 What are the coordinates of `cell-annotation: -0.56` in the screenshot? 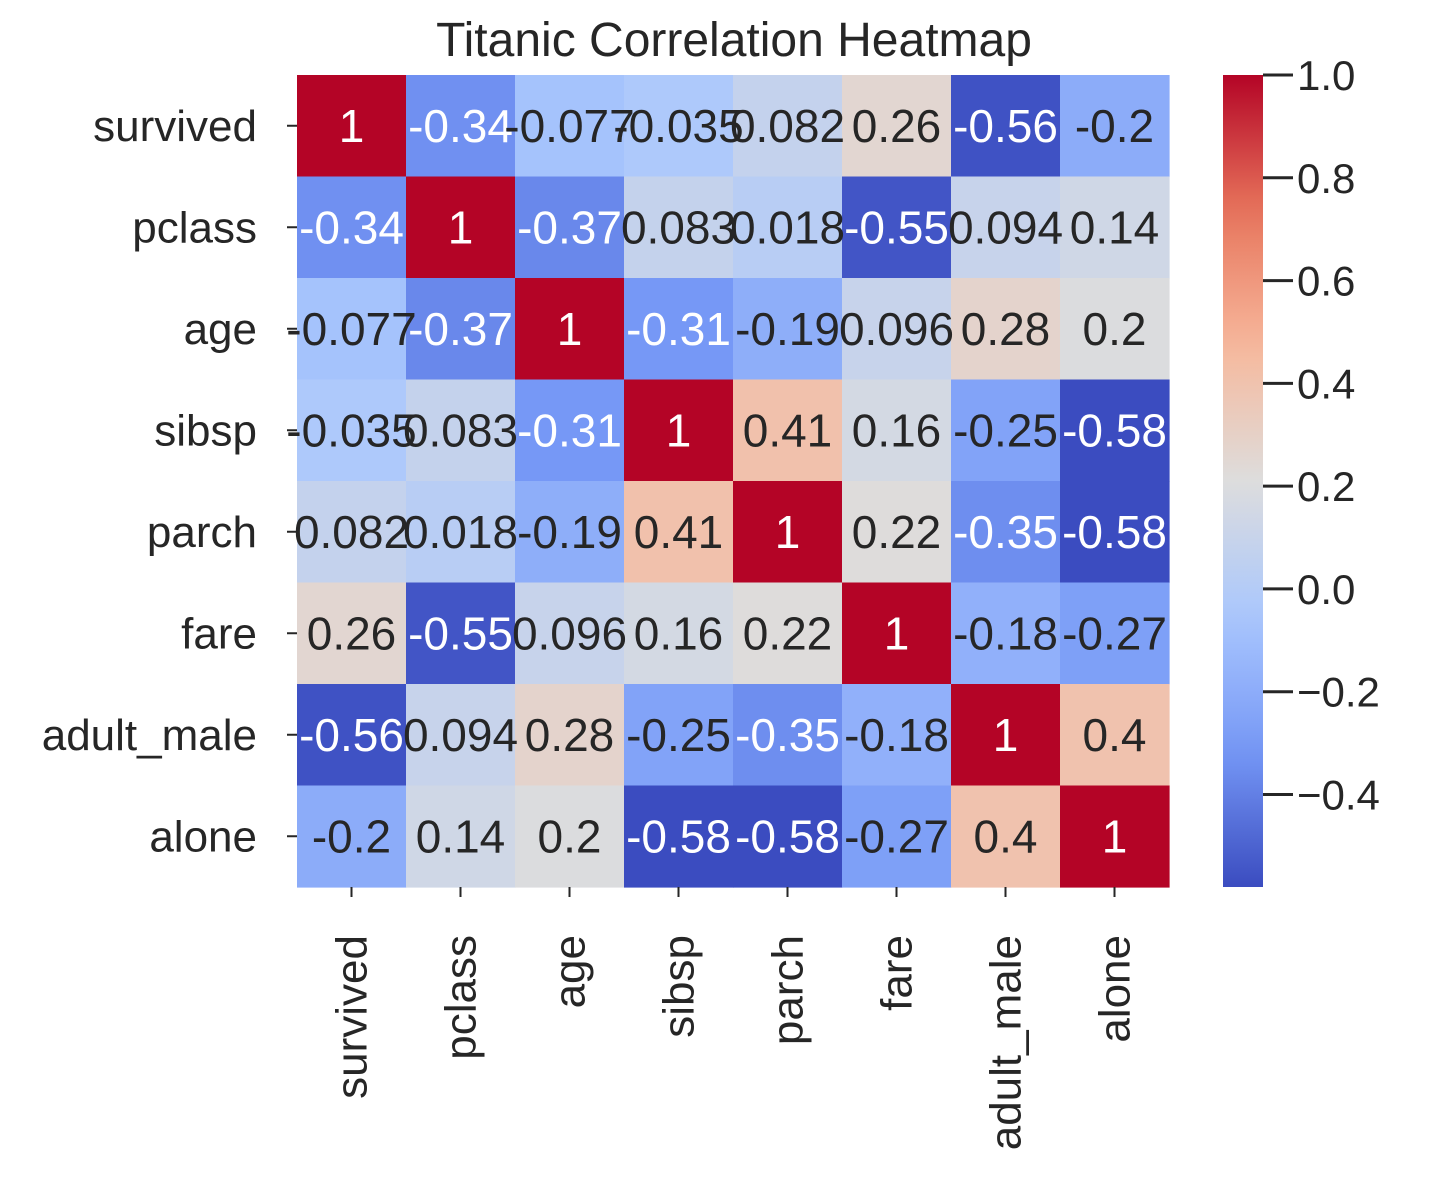 It's located at (1005, 126).